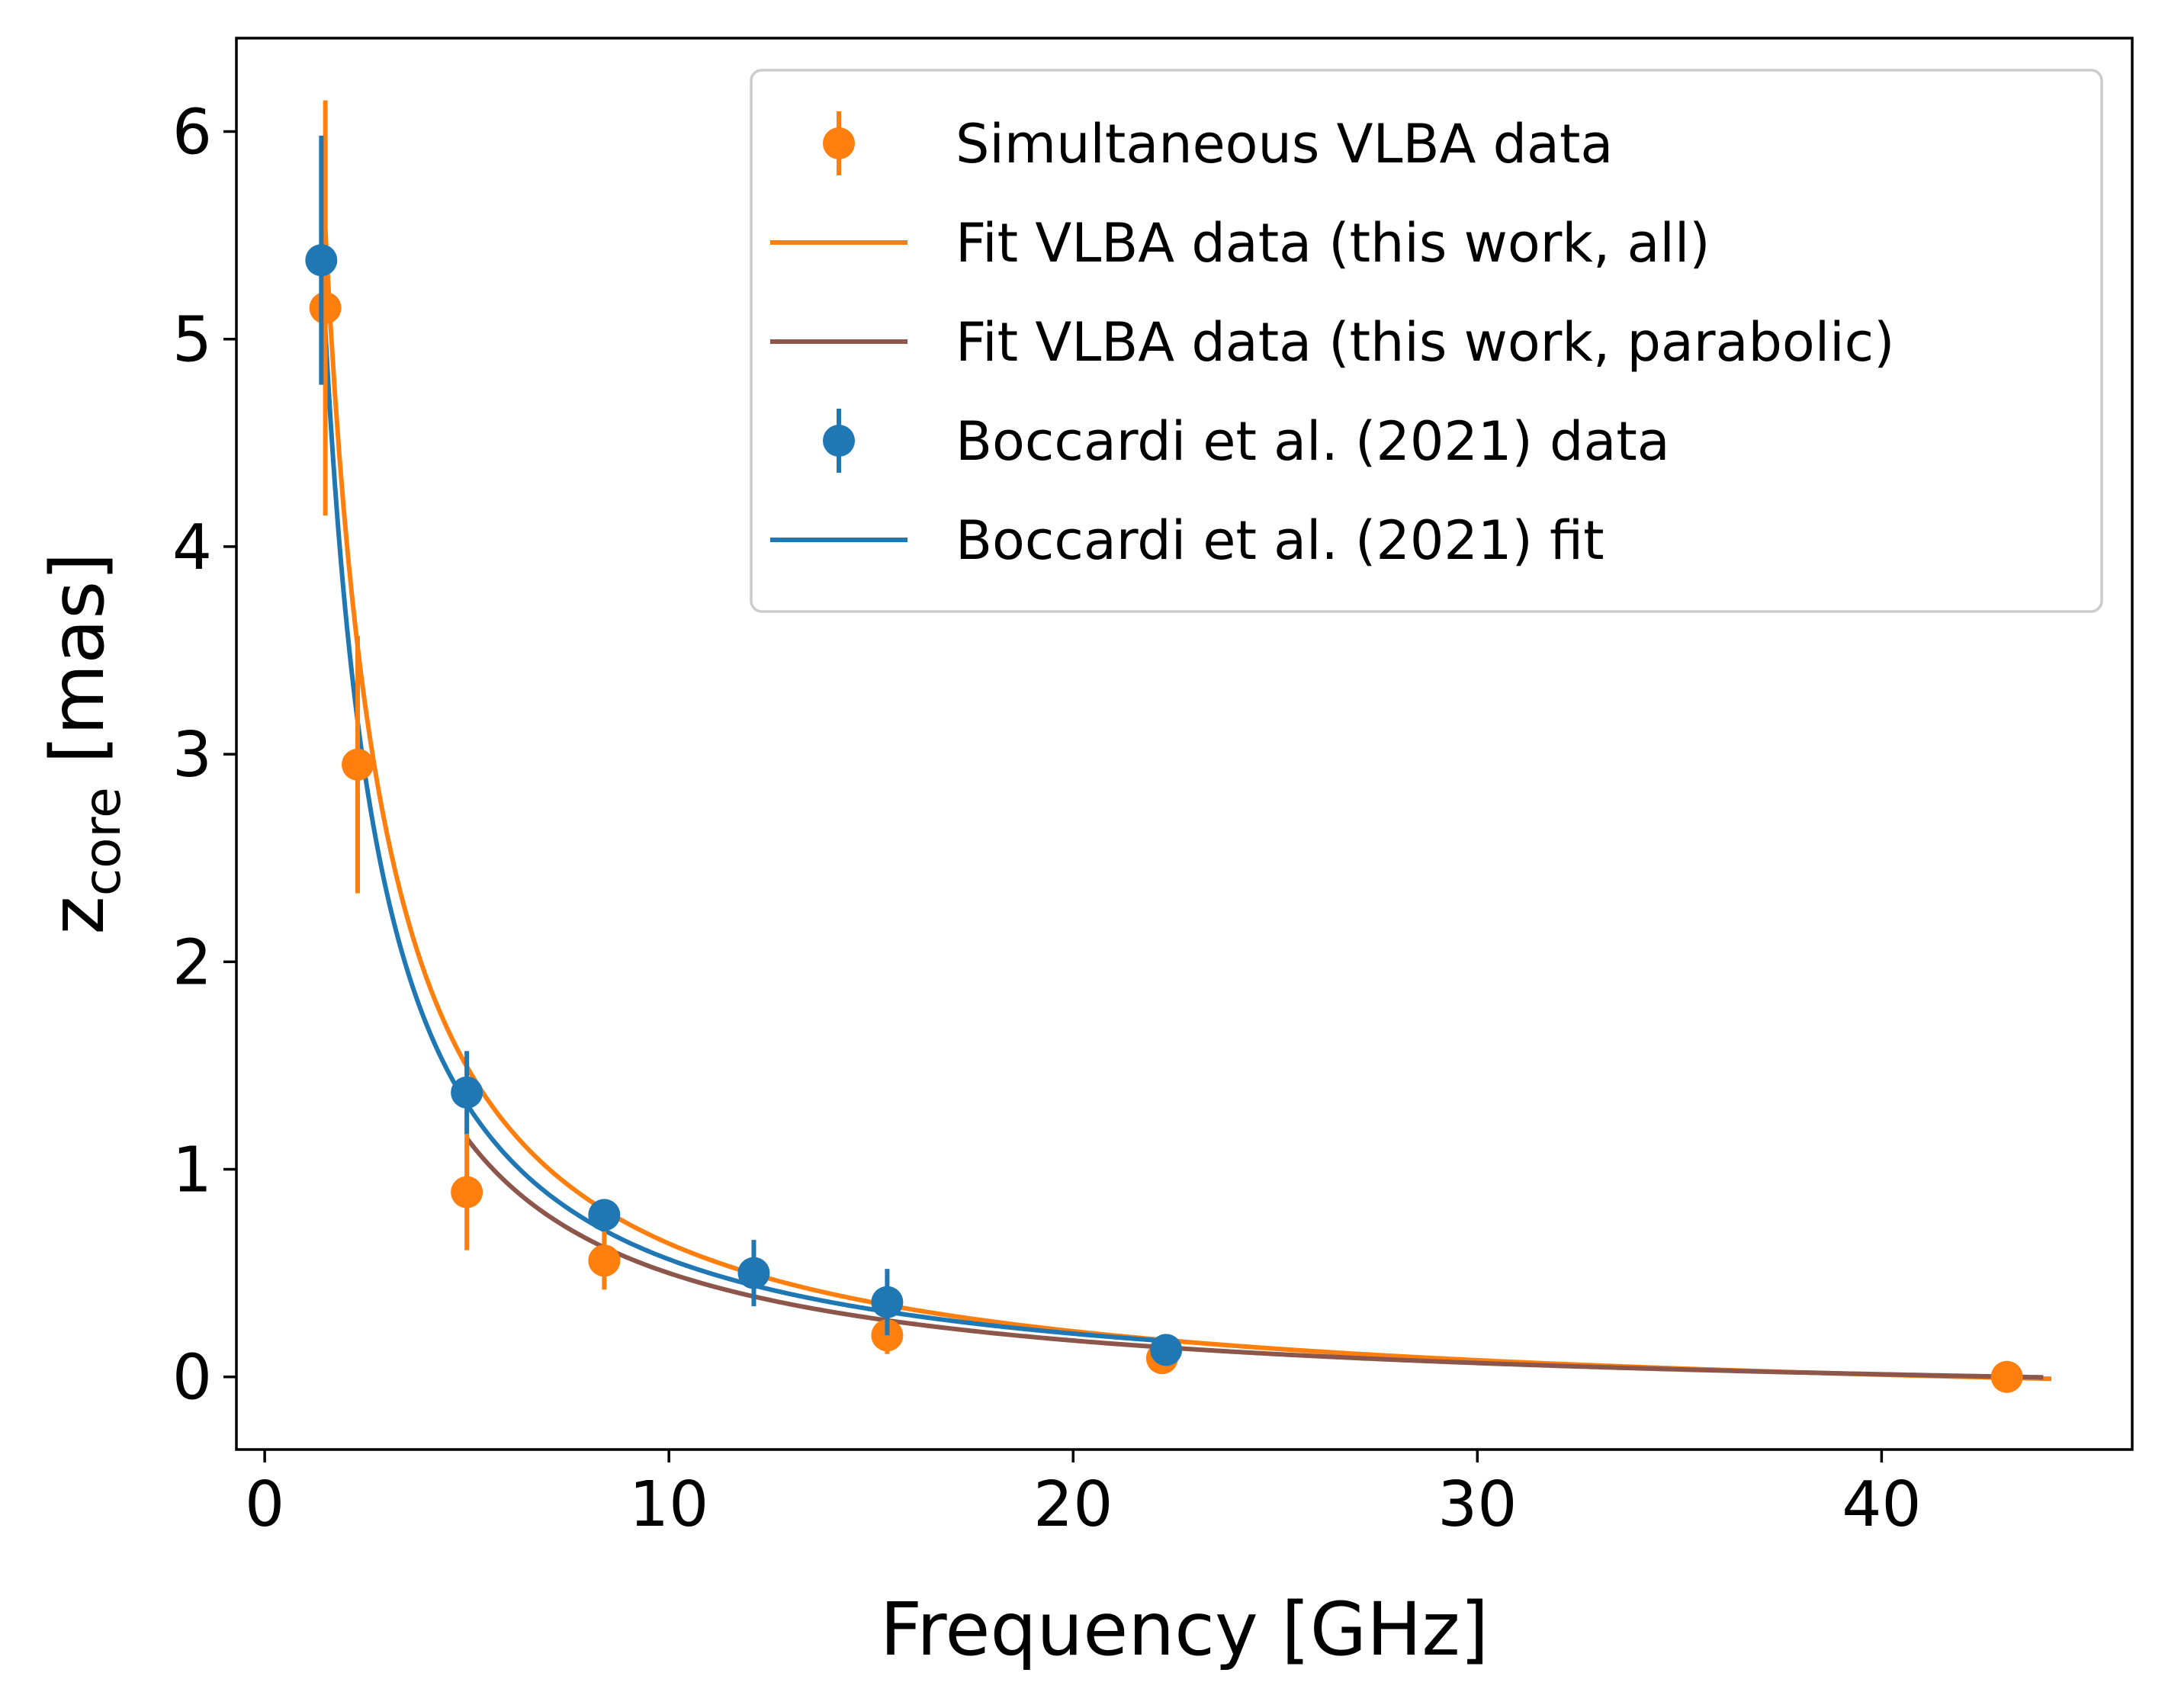  I want to click on y-axis-label-subscript: core, so click(102, 841).